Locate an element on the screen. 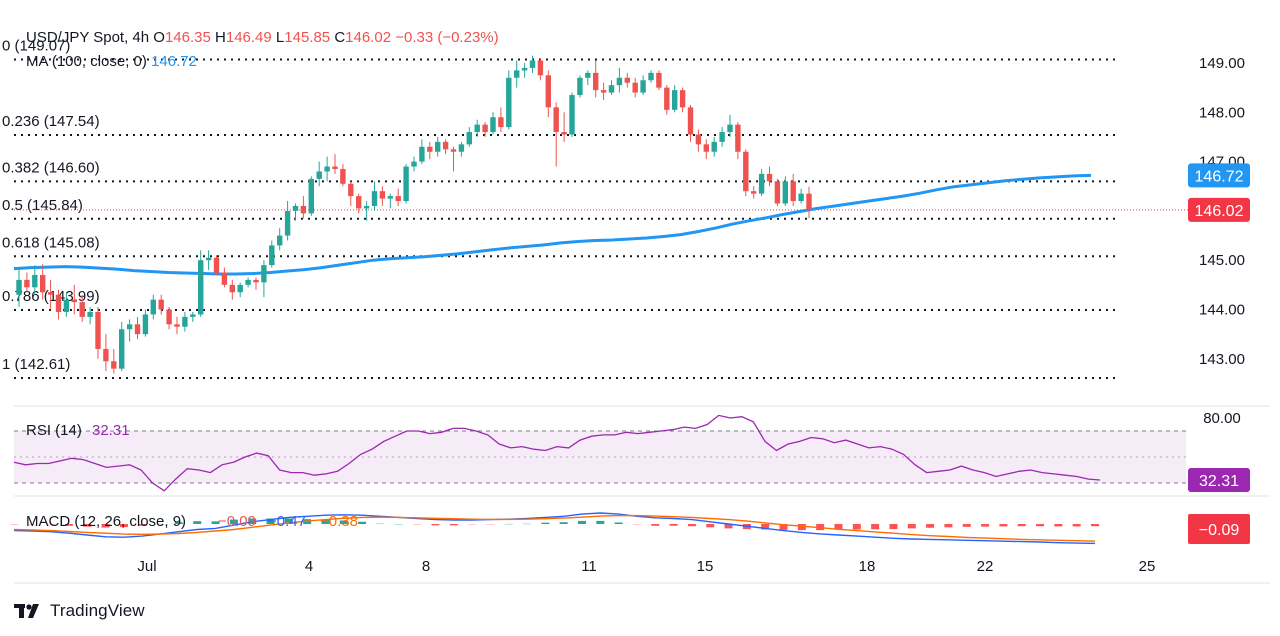 The width and height of the screenshot is (1280, 636). tradingview-branding: TradingView is located at coordinates (79, 611).